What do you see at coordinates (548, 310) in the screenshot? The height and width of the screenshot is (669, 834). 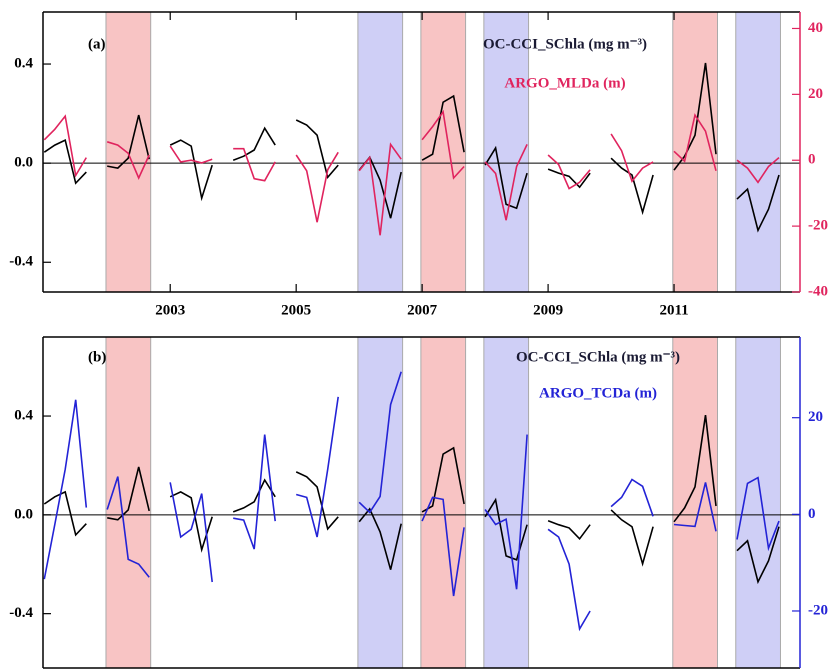 I see `x-tick-label: 2009` at bounding box center [548, 310].